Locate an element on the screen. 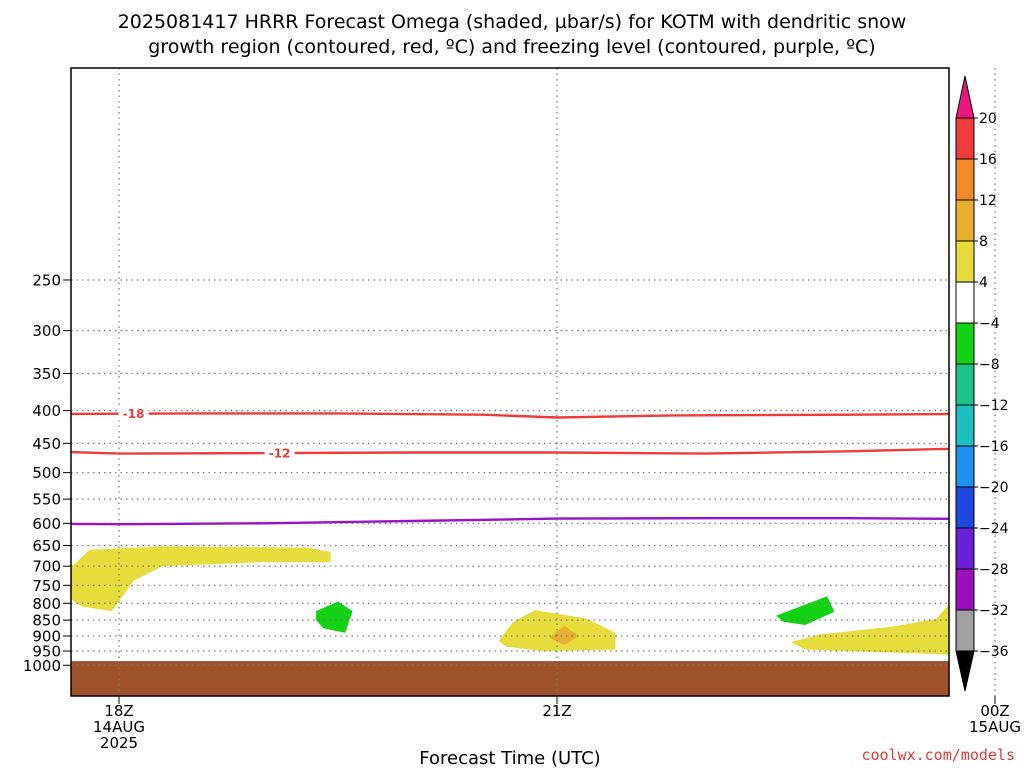 The height and width of the screenshot is (768, 1024). x-tick-label-1-2: 14AUG is located at coordinates (119, 727).